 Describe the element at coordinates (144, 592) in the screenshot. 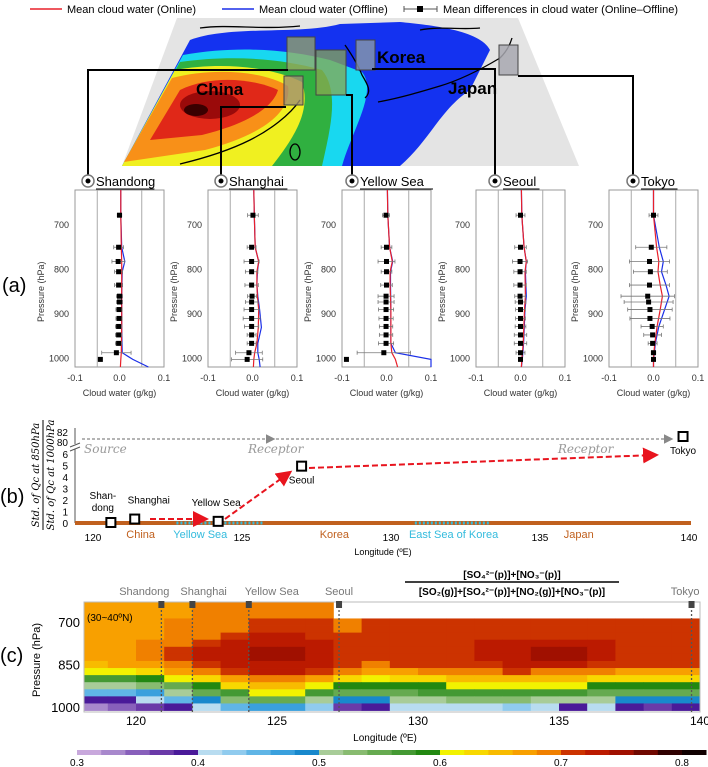

I see `station-label: Shandong` at that location.